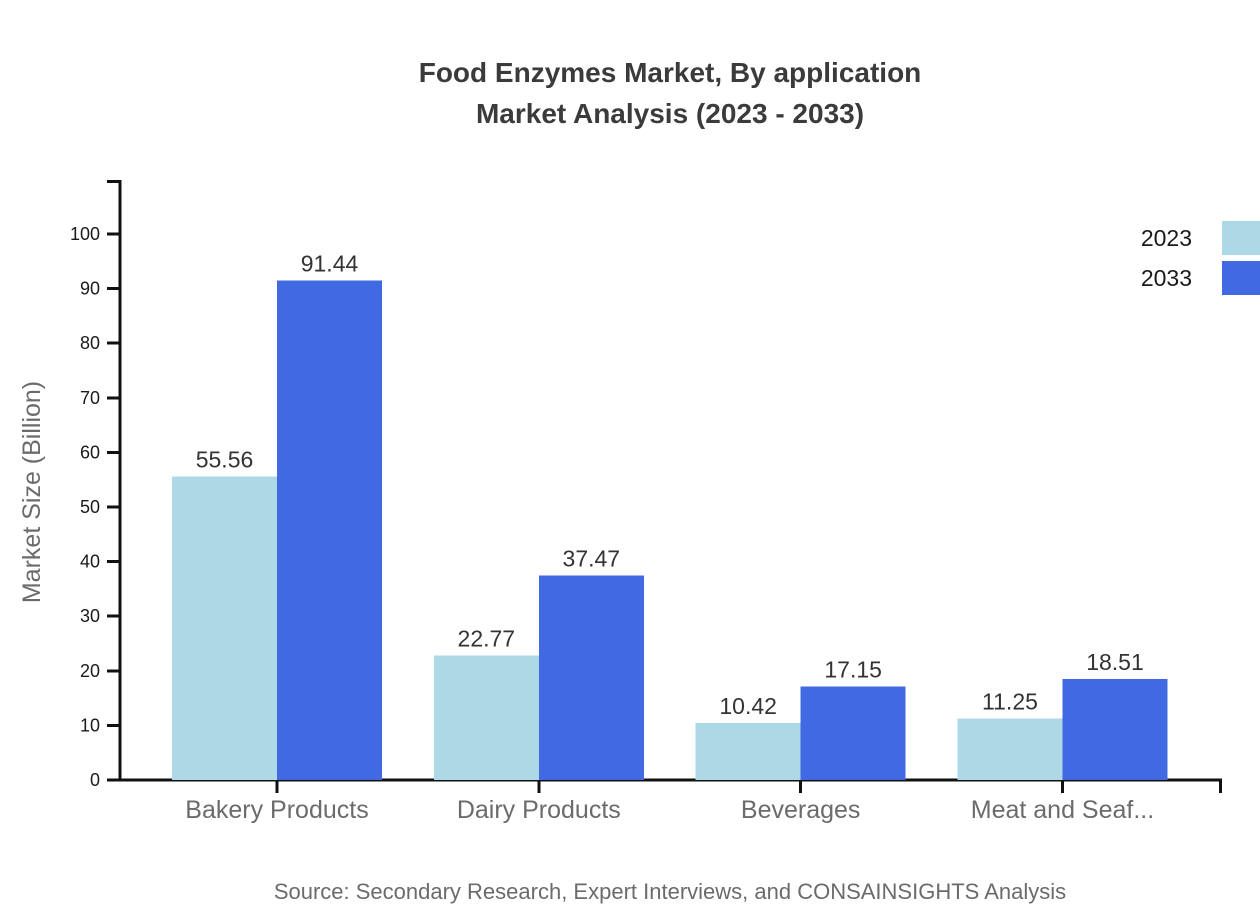 Image resolution: width=1260 pixels, height=920 pixels. What do you see at coordinates (1166, 238) in the screenshot?
I see `legend-label-2023: 2023` at bounding box center [1166, 238].